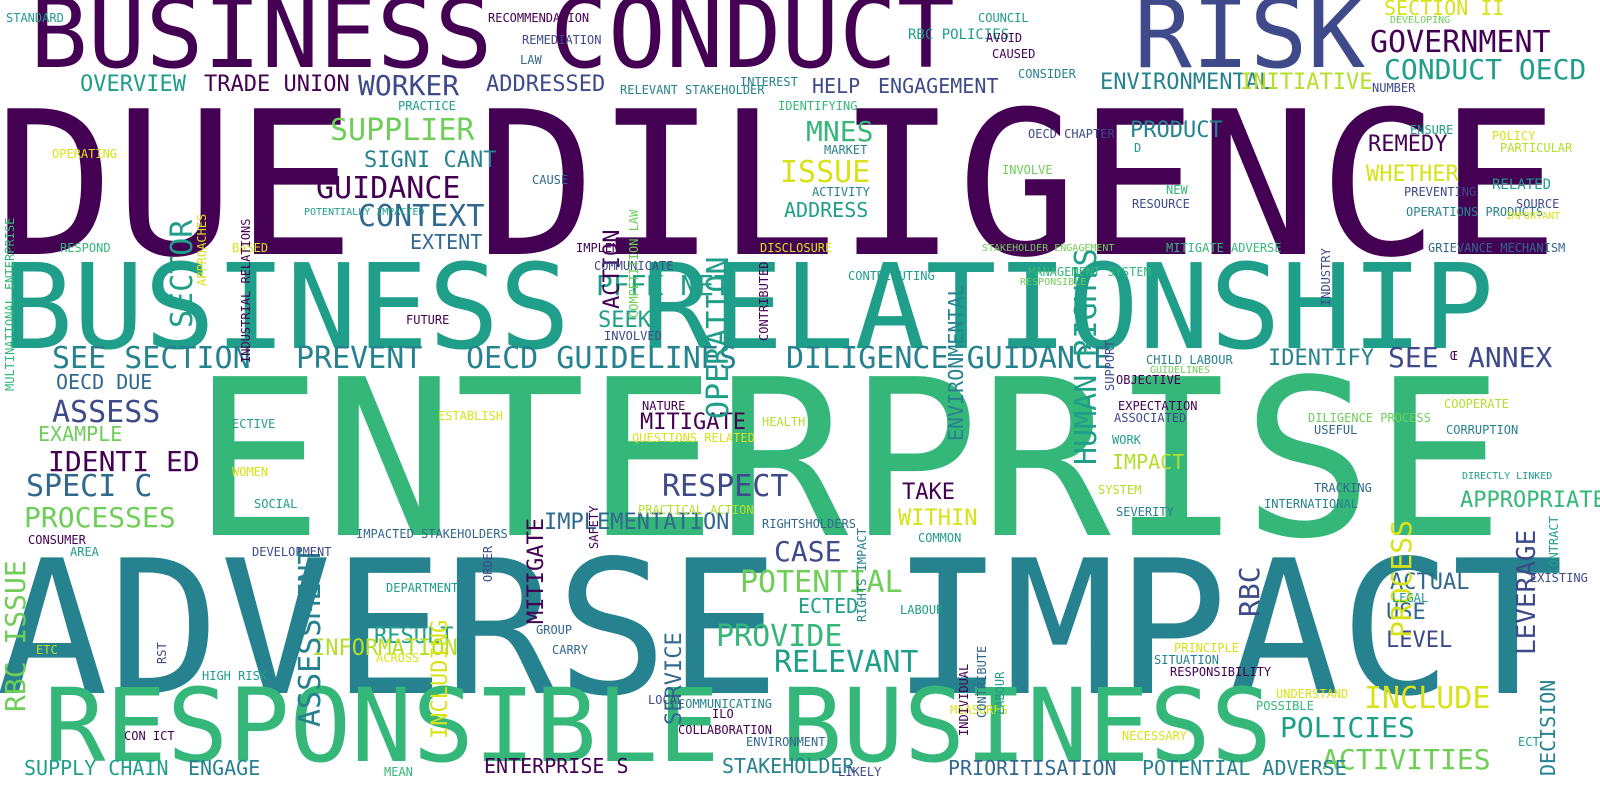  I want to click on cloud-word: D, so click(1138, 148).